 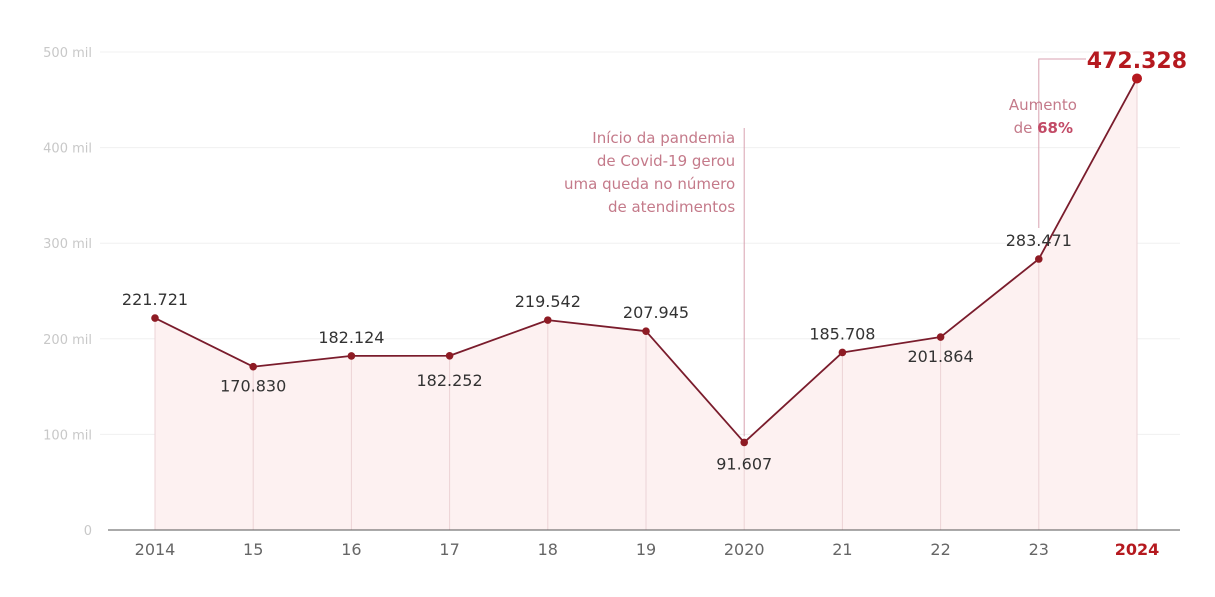 What do you see at coordinates (663, 138) in the screenshot?
I see `pandemic-annotation-text: Início da pandemia` at bounding box center [663, 138].